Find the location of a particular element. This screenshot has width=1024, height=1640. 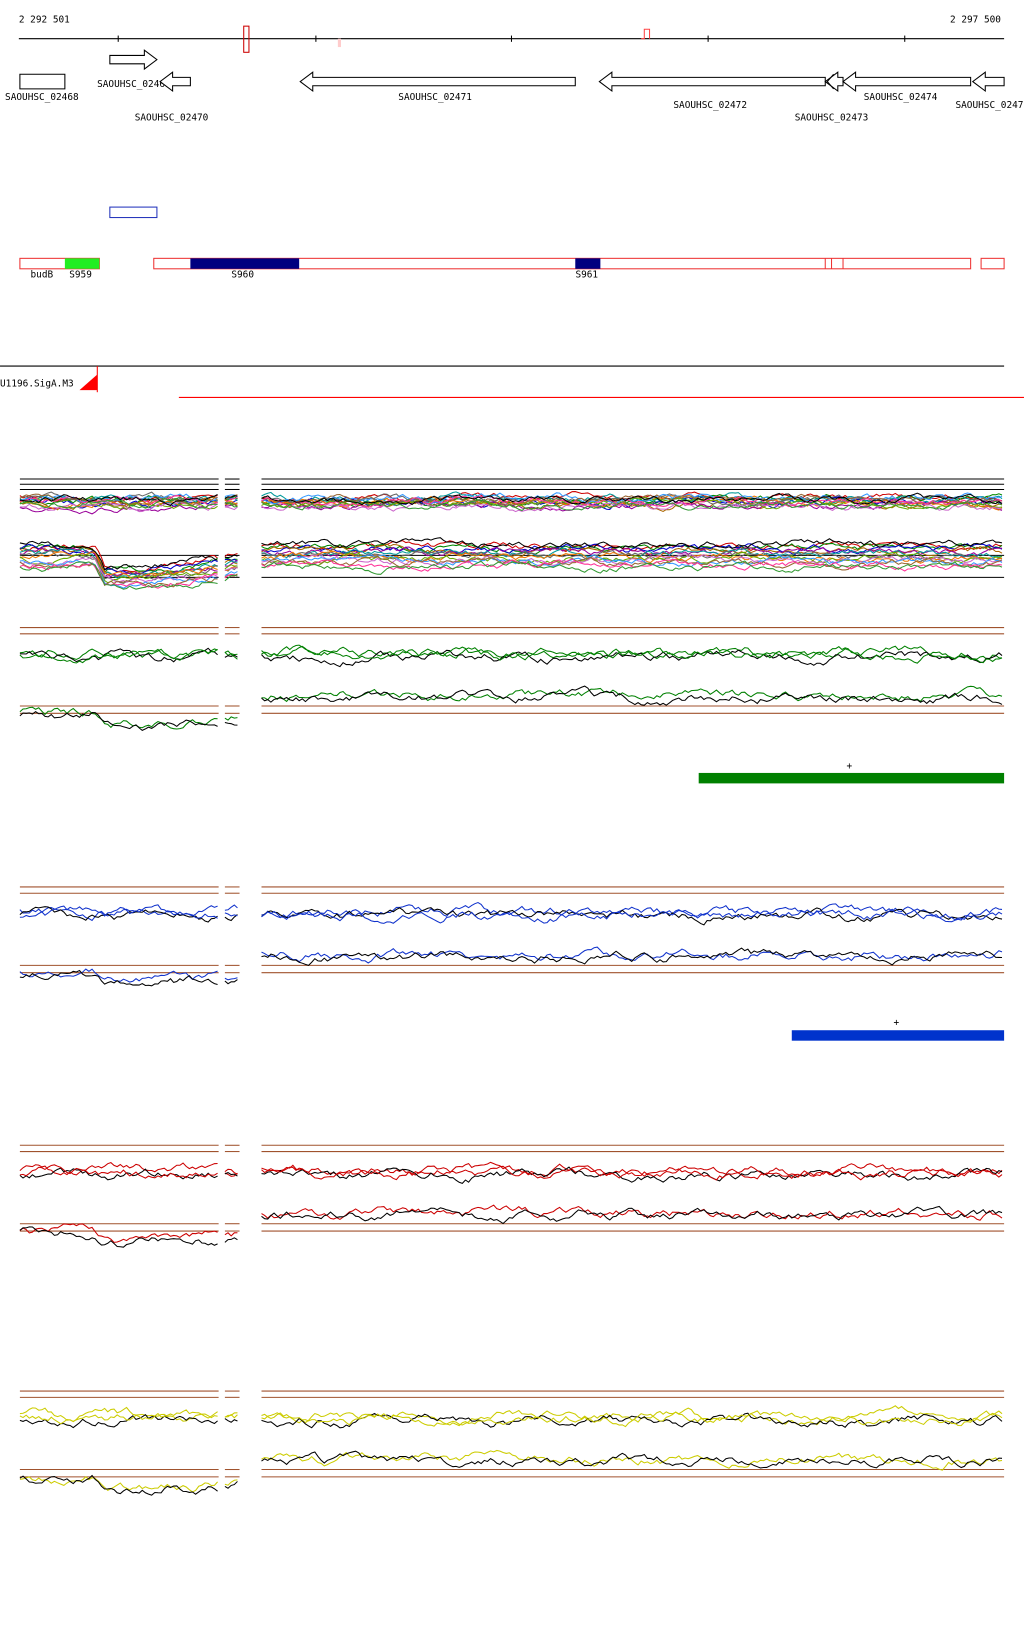

feature-label: budB is located at coordinates (42, 275).